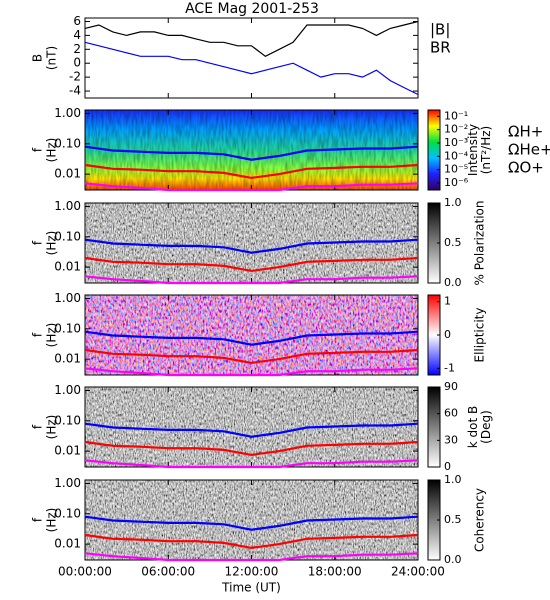 The image size is (550, 600). What do you see at coordinates (451, 439) in the screenshot?
I see `colorbar-tick-label: 30` at bounding box center [451, 439].